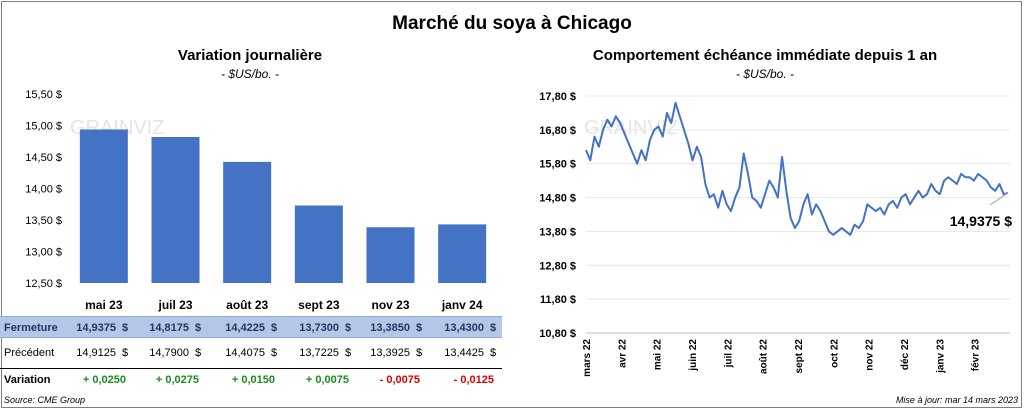  Describe the element at coordinates (764, 356) in the screenshot. I see `x-tick-label: août 22` at that location.